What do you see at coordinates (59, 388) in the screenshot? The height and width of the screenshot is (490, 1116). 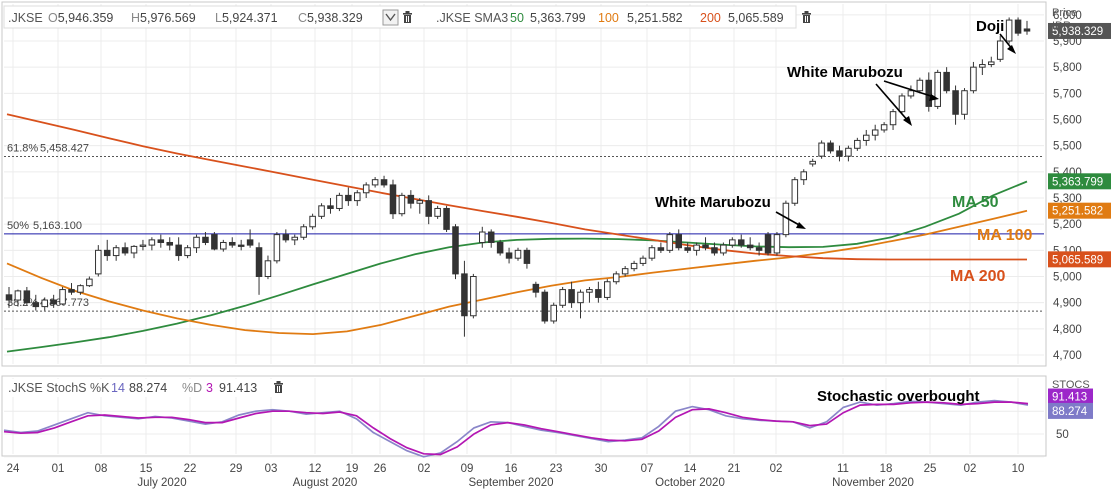 I see `stoch-title: .JKSE StochS %K` at bounding box center [59, 388].